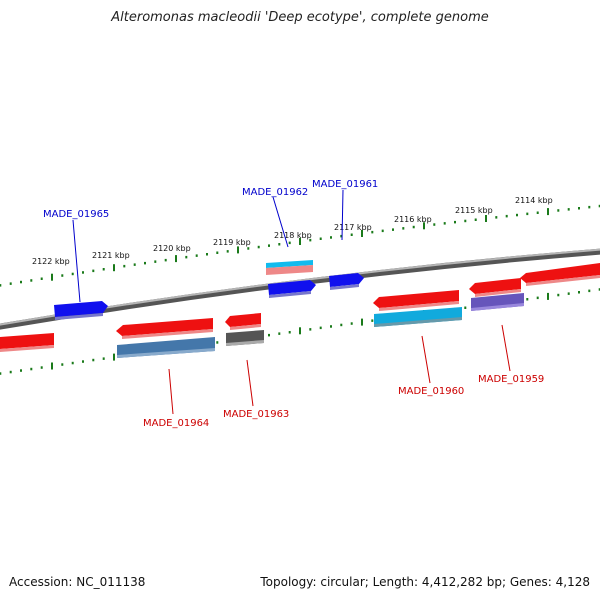  I want to click on kbp-label: 2115 kbp, so click(474, 210).